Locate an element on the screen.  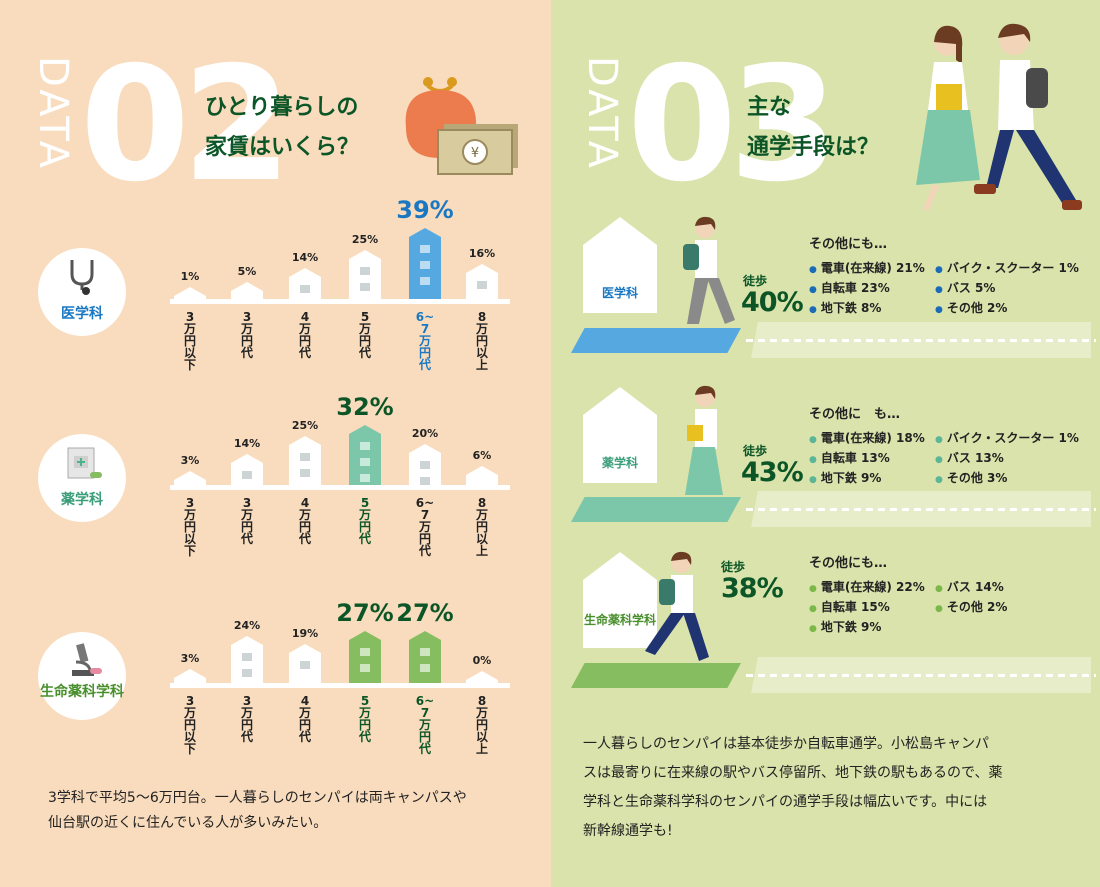
bar-value-label: 16% is located at coordinates (482, 254).